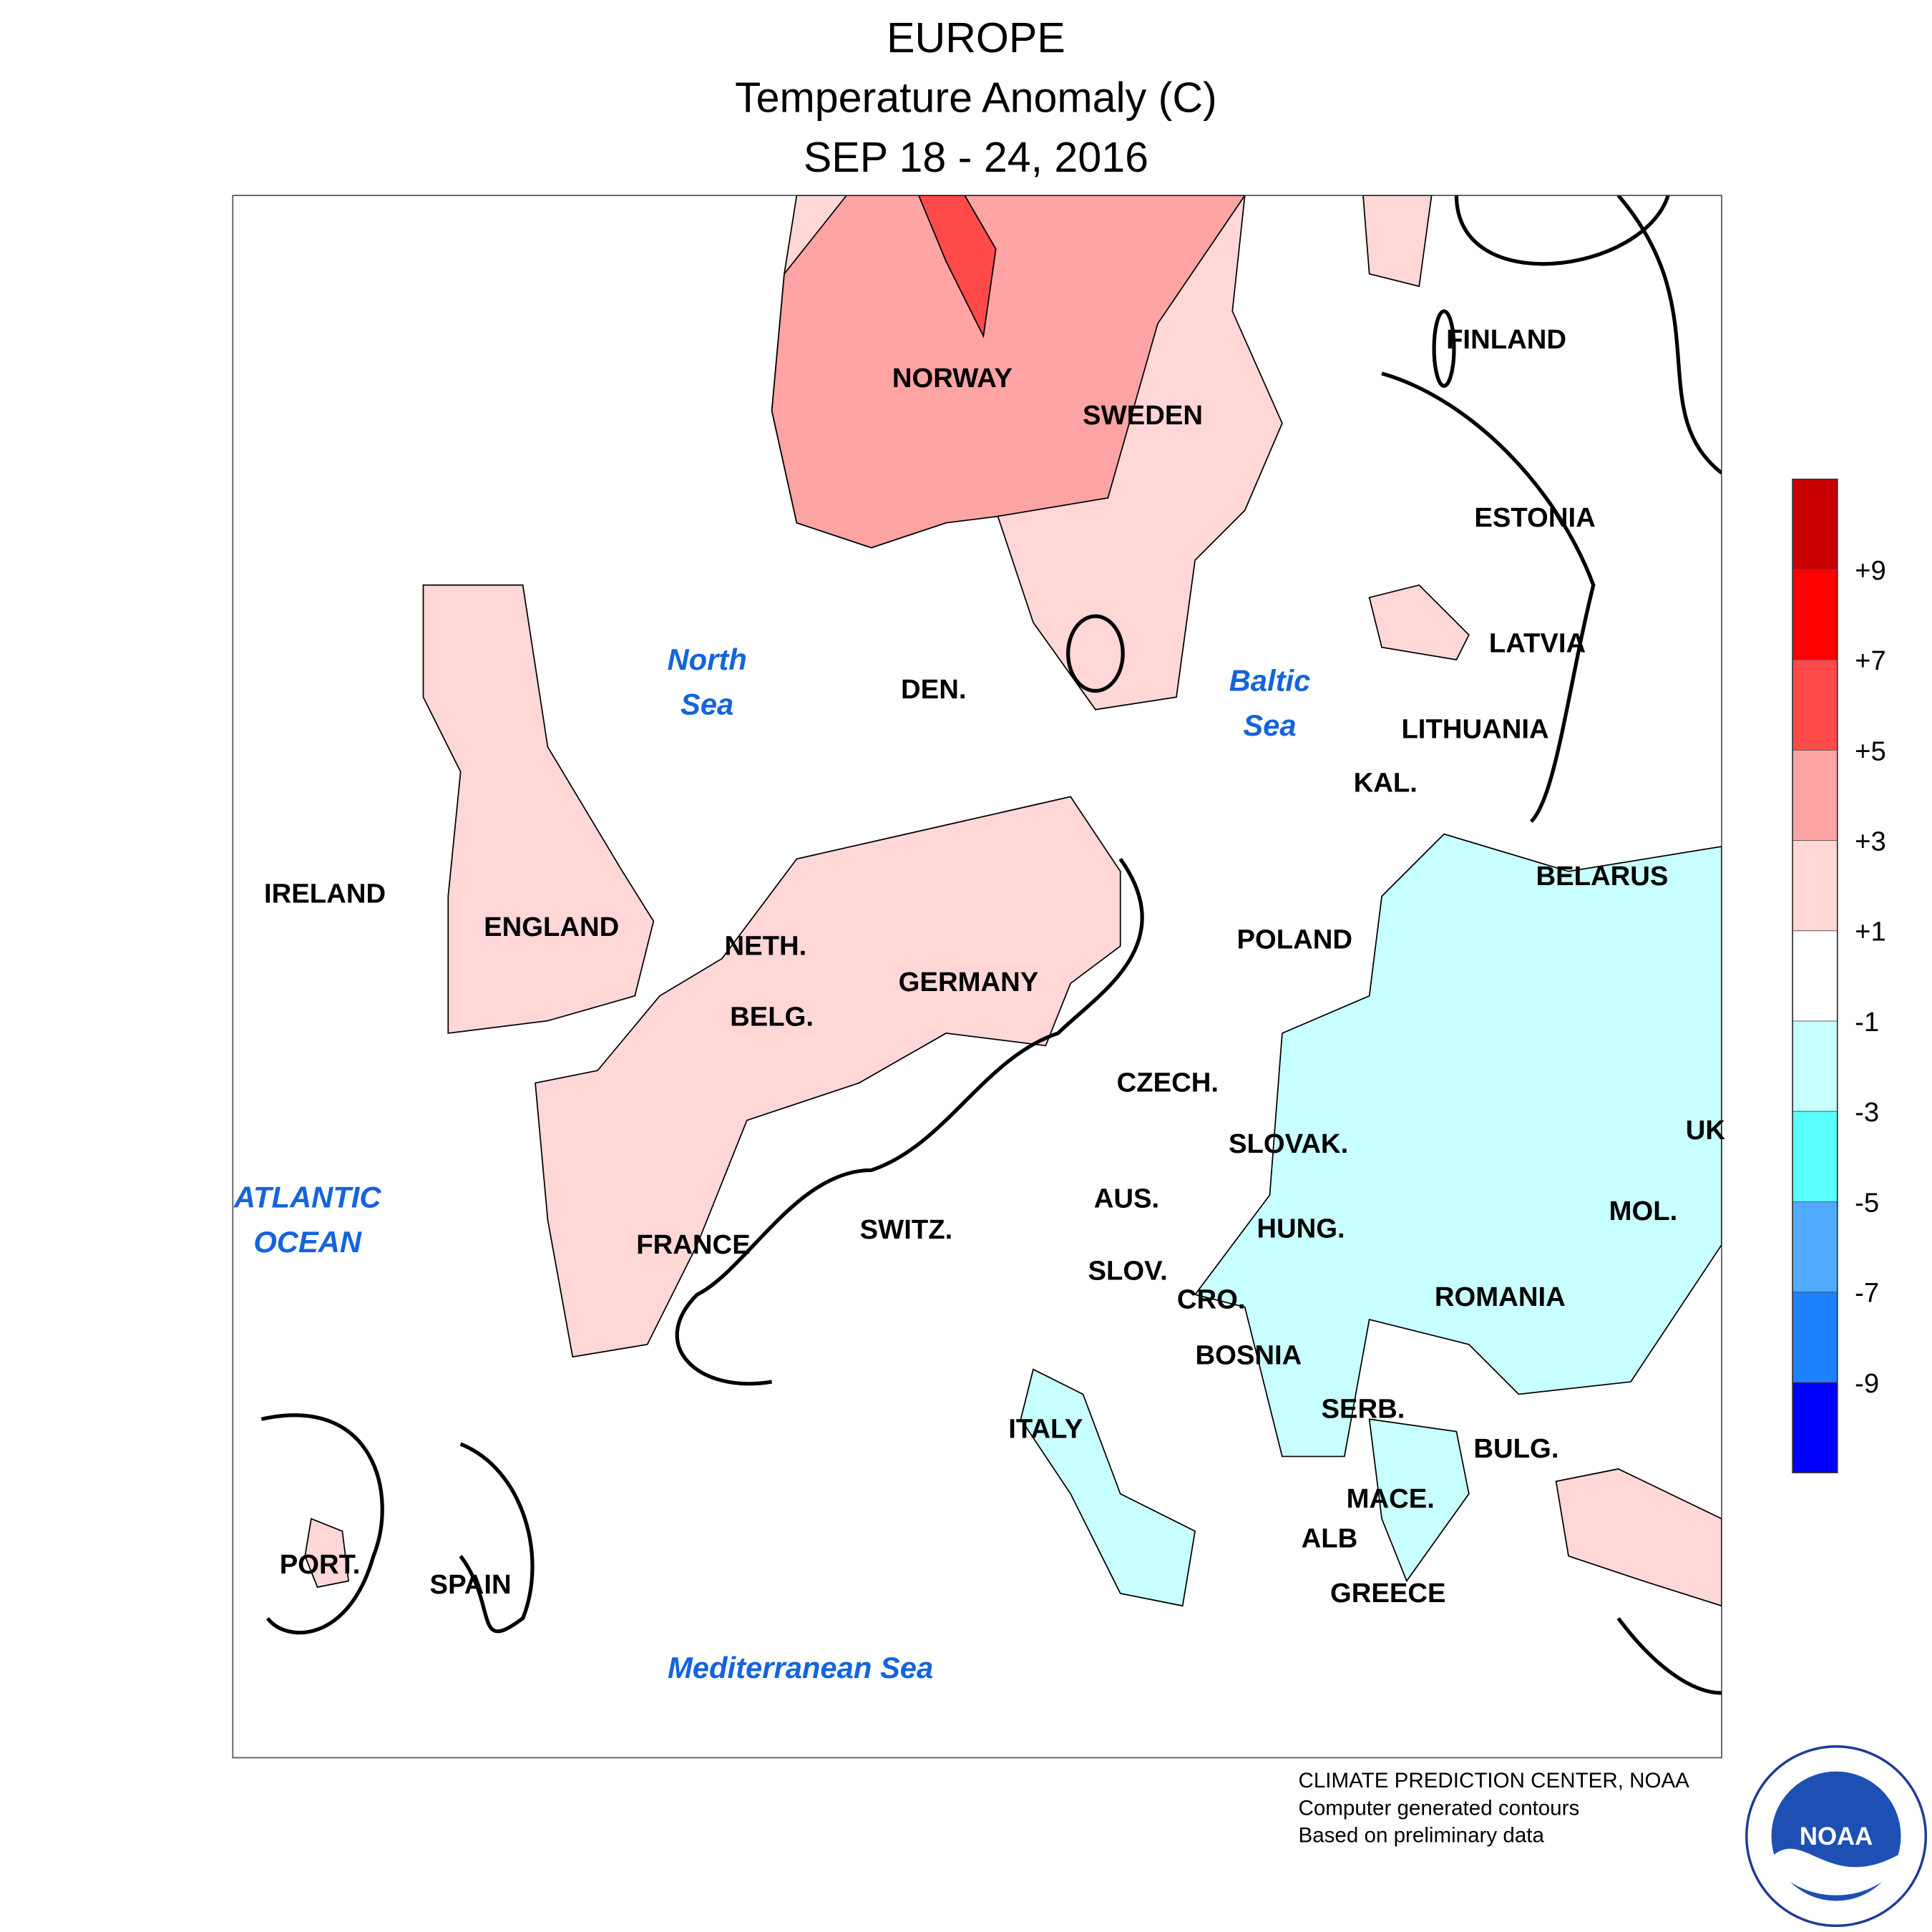  What do you see at coordinates (1288, 1143) in the screenshot?
I see `country-label: SLOVAK.` at bounding box center [1288, 1143].